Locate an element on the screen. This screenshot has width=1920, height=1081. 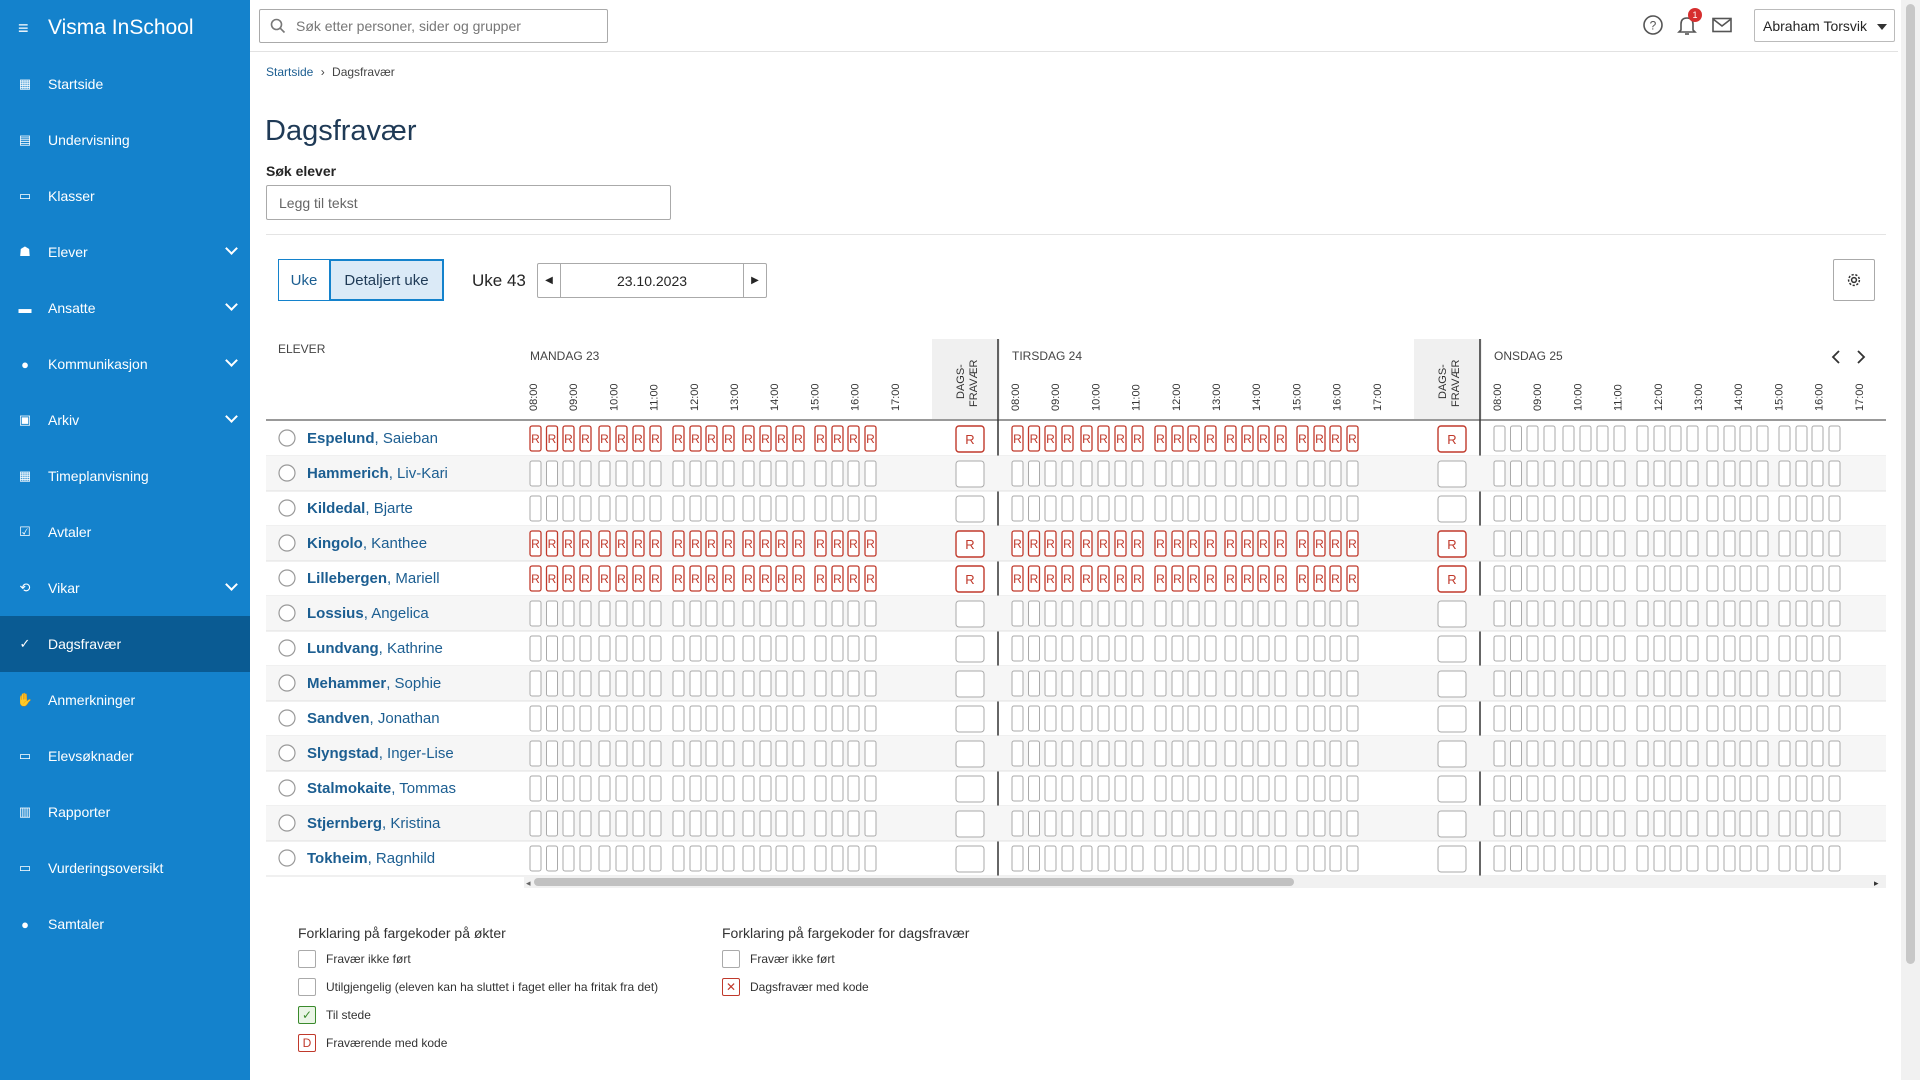
student-last-name: Slyngstad is located at coordinates (343, 753).